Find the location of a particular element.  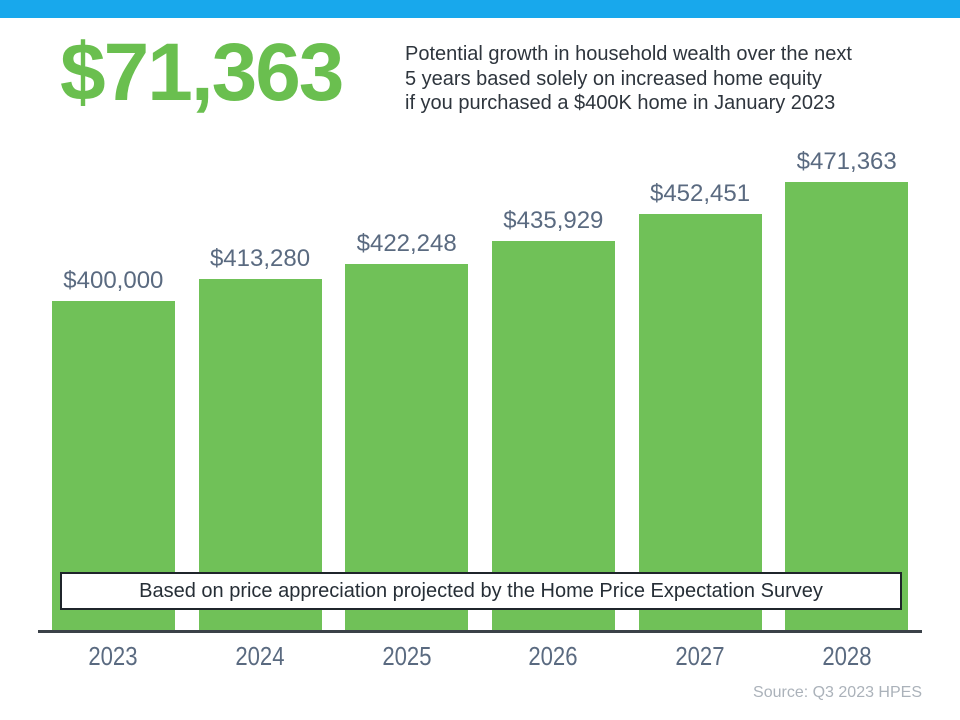

year-label: 2027 is located at coordinates (700, 656).